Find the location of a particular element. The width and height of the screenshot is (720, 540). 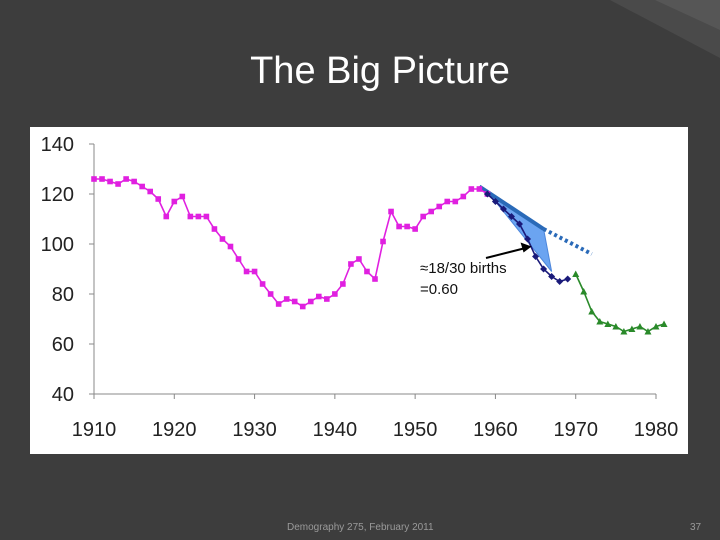

x-tick-label: 1920 is located at coordinates (174, 430).